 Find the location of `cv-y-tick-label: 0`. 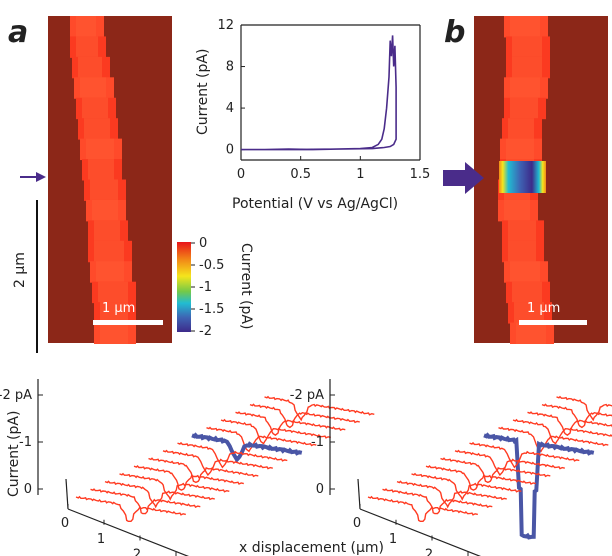

cv-y-tick-label: 0 is located at coordinates (230, 150).